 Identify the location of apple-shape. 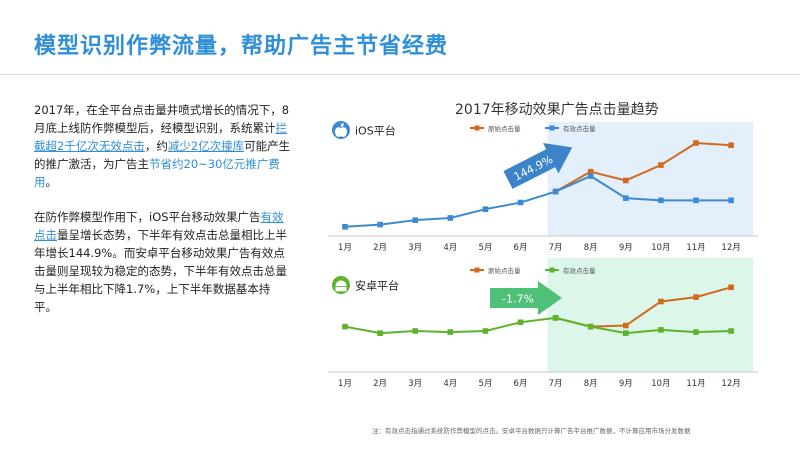
(341, 132).